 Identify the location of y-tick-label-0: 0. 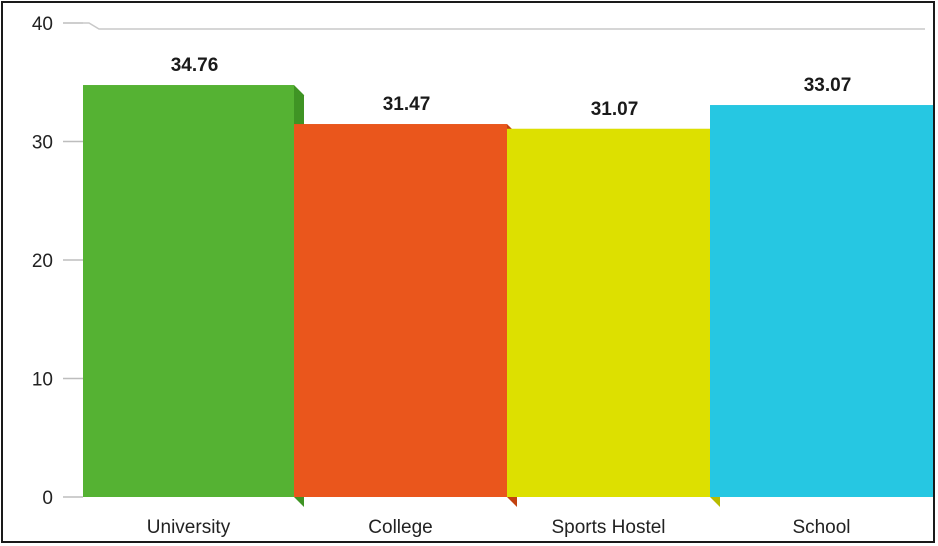
(47, 498).